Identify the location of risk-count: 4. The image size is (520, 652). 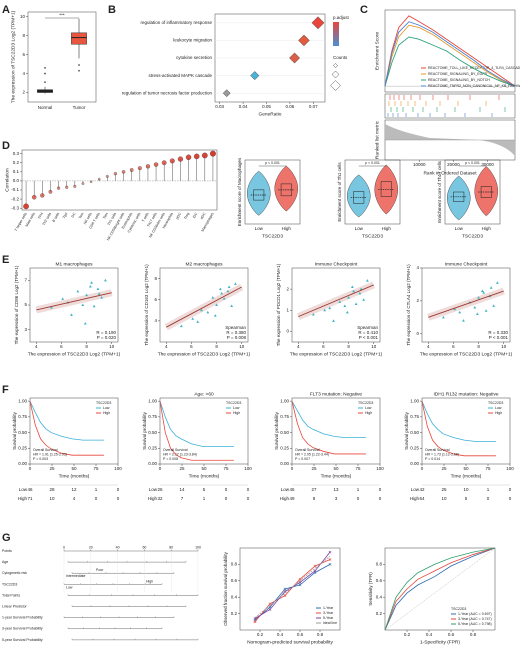
(74, 498).